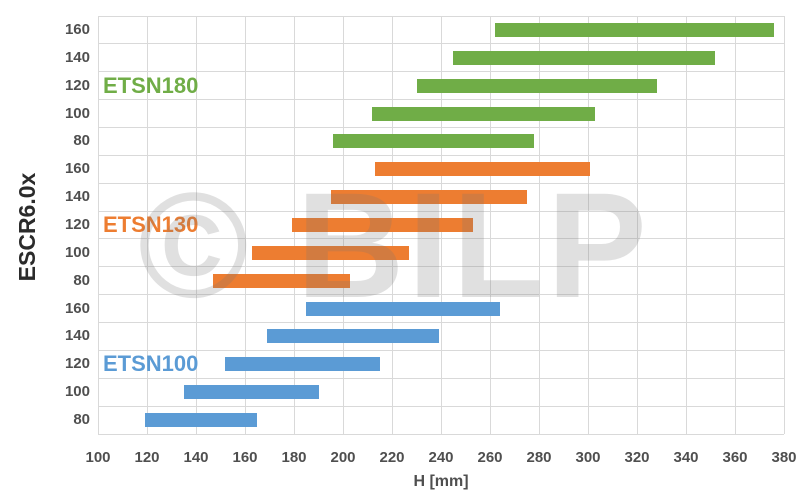  I want to click on x-tick-label: 100, so click(98, 457).